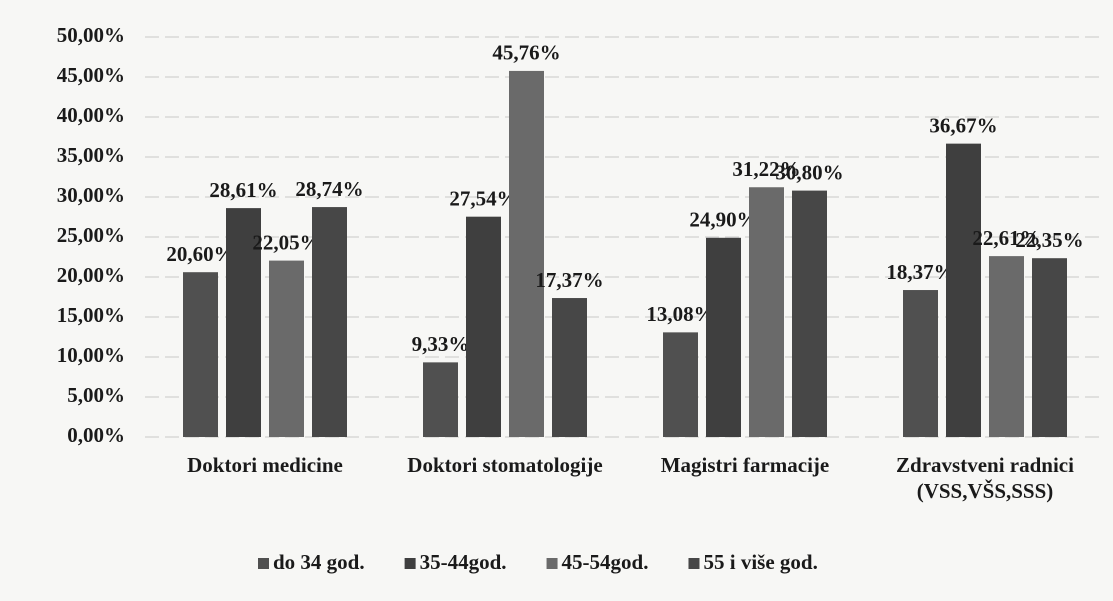  I want to click on legend-label: 35-44god., so click(463, 562).